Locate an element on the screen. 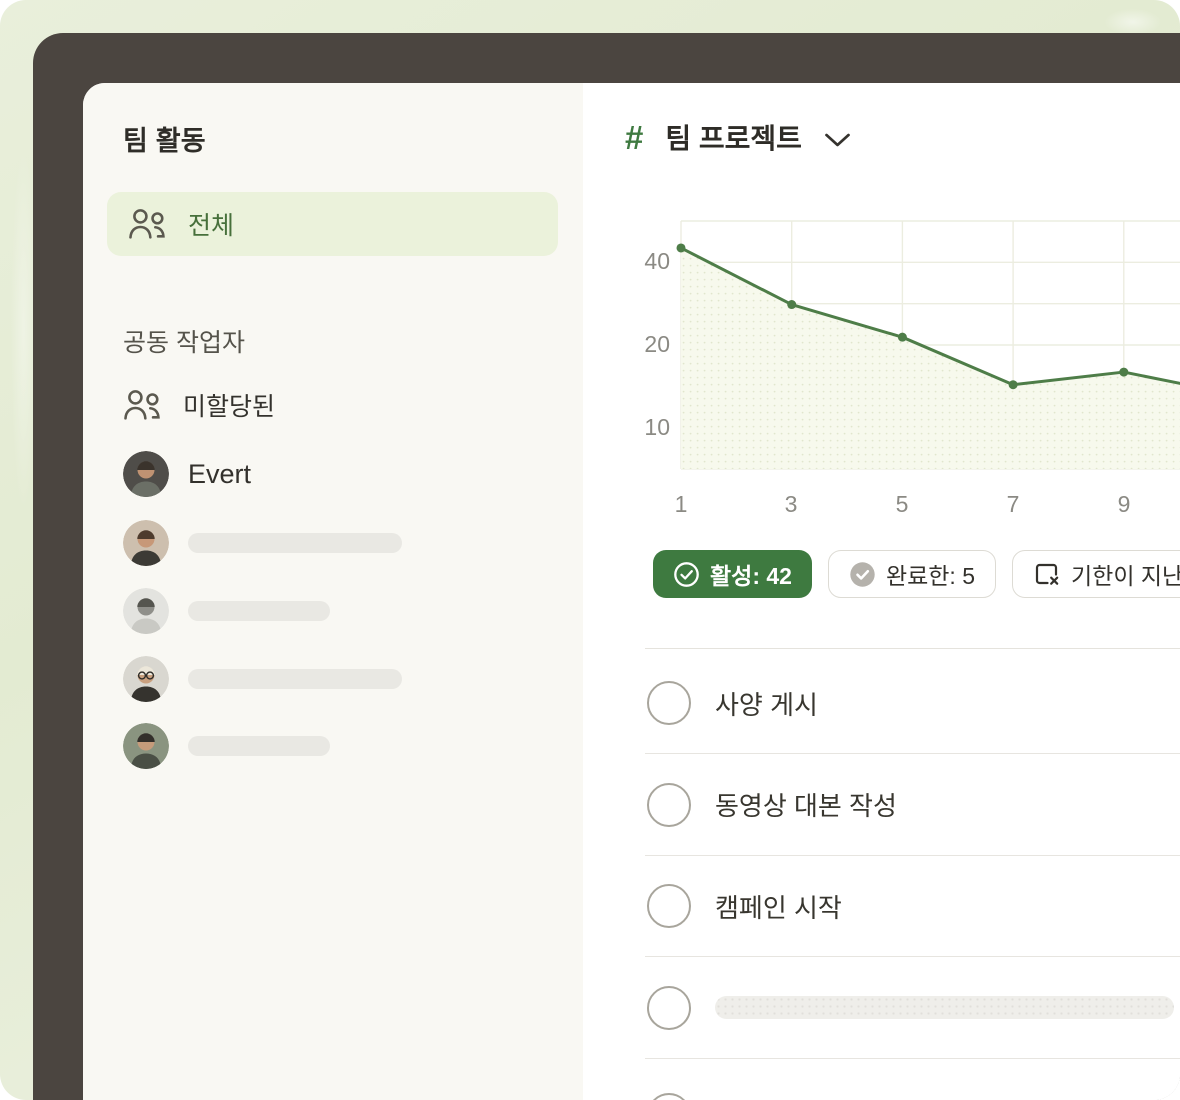  sidebar-item-unassigned-label: 미할당된 is located at coordinates (229, 407).